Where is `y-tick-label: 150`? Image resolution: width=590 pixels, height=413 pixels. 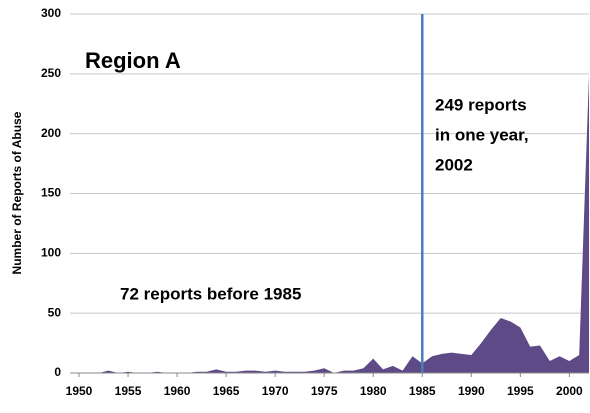
y-tick-label: 150 is located at coordinates (51, 193).